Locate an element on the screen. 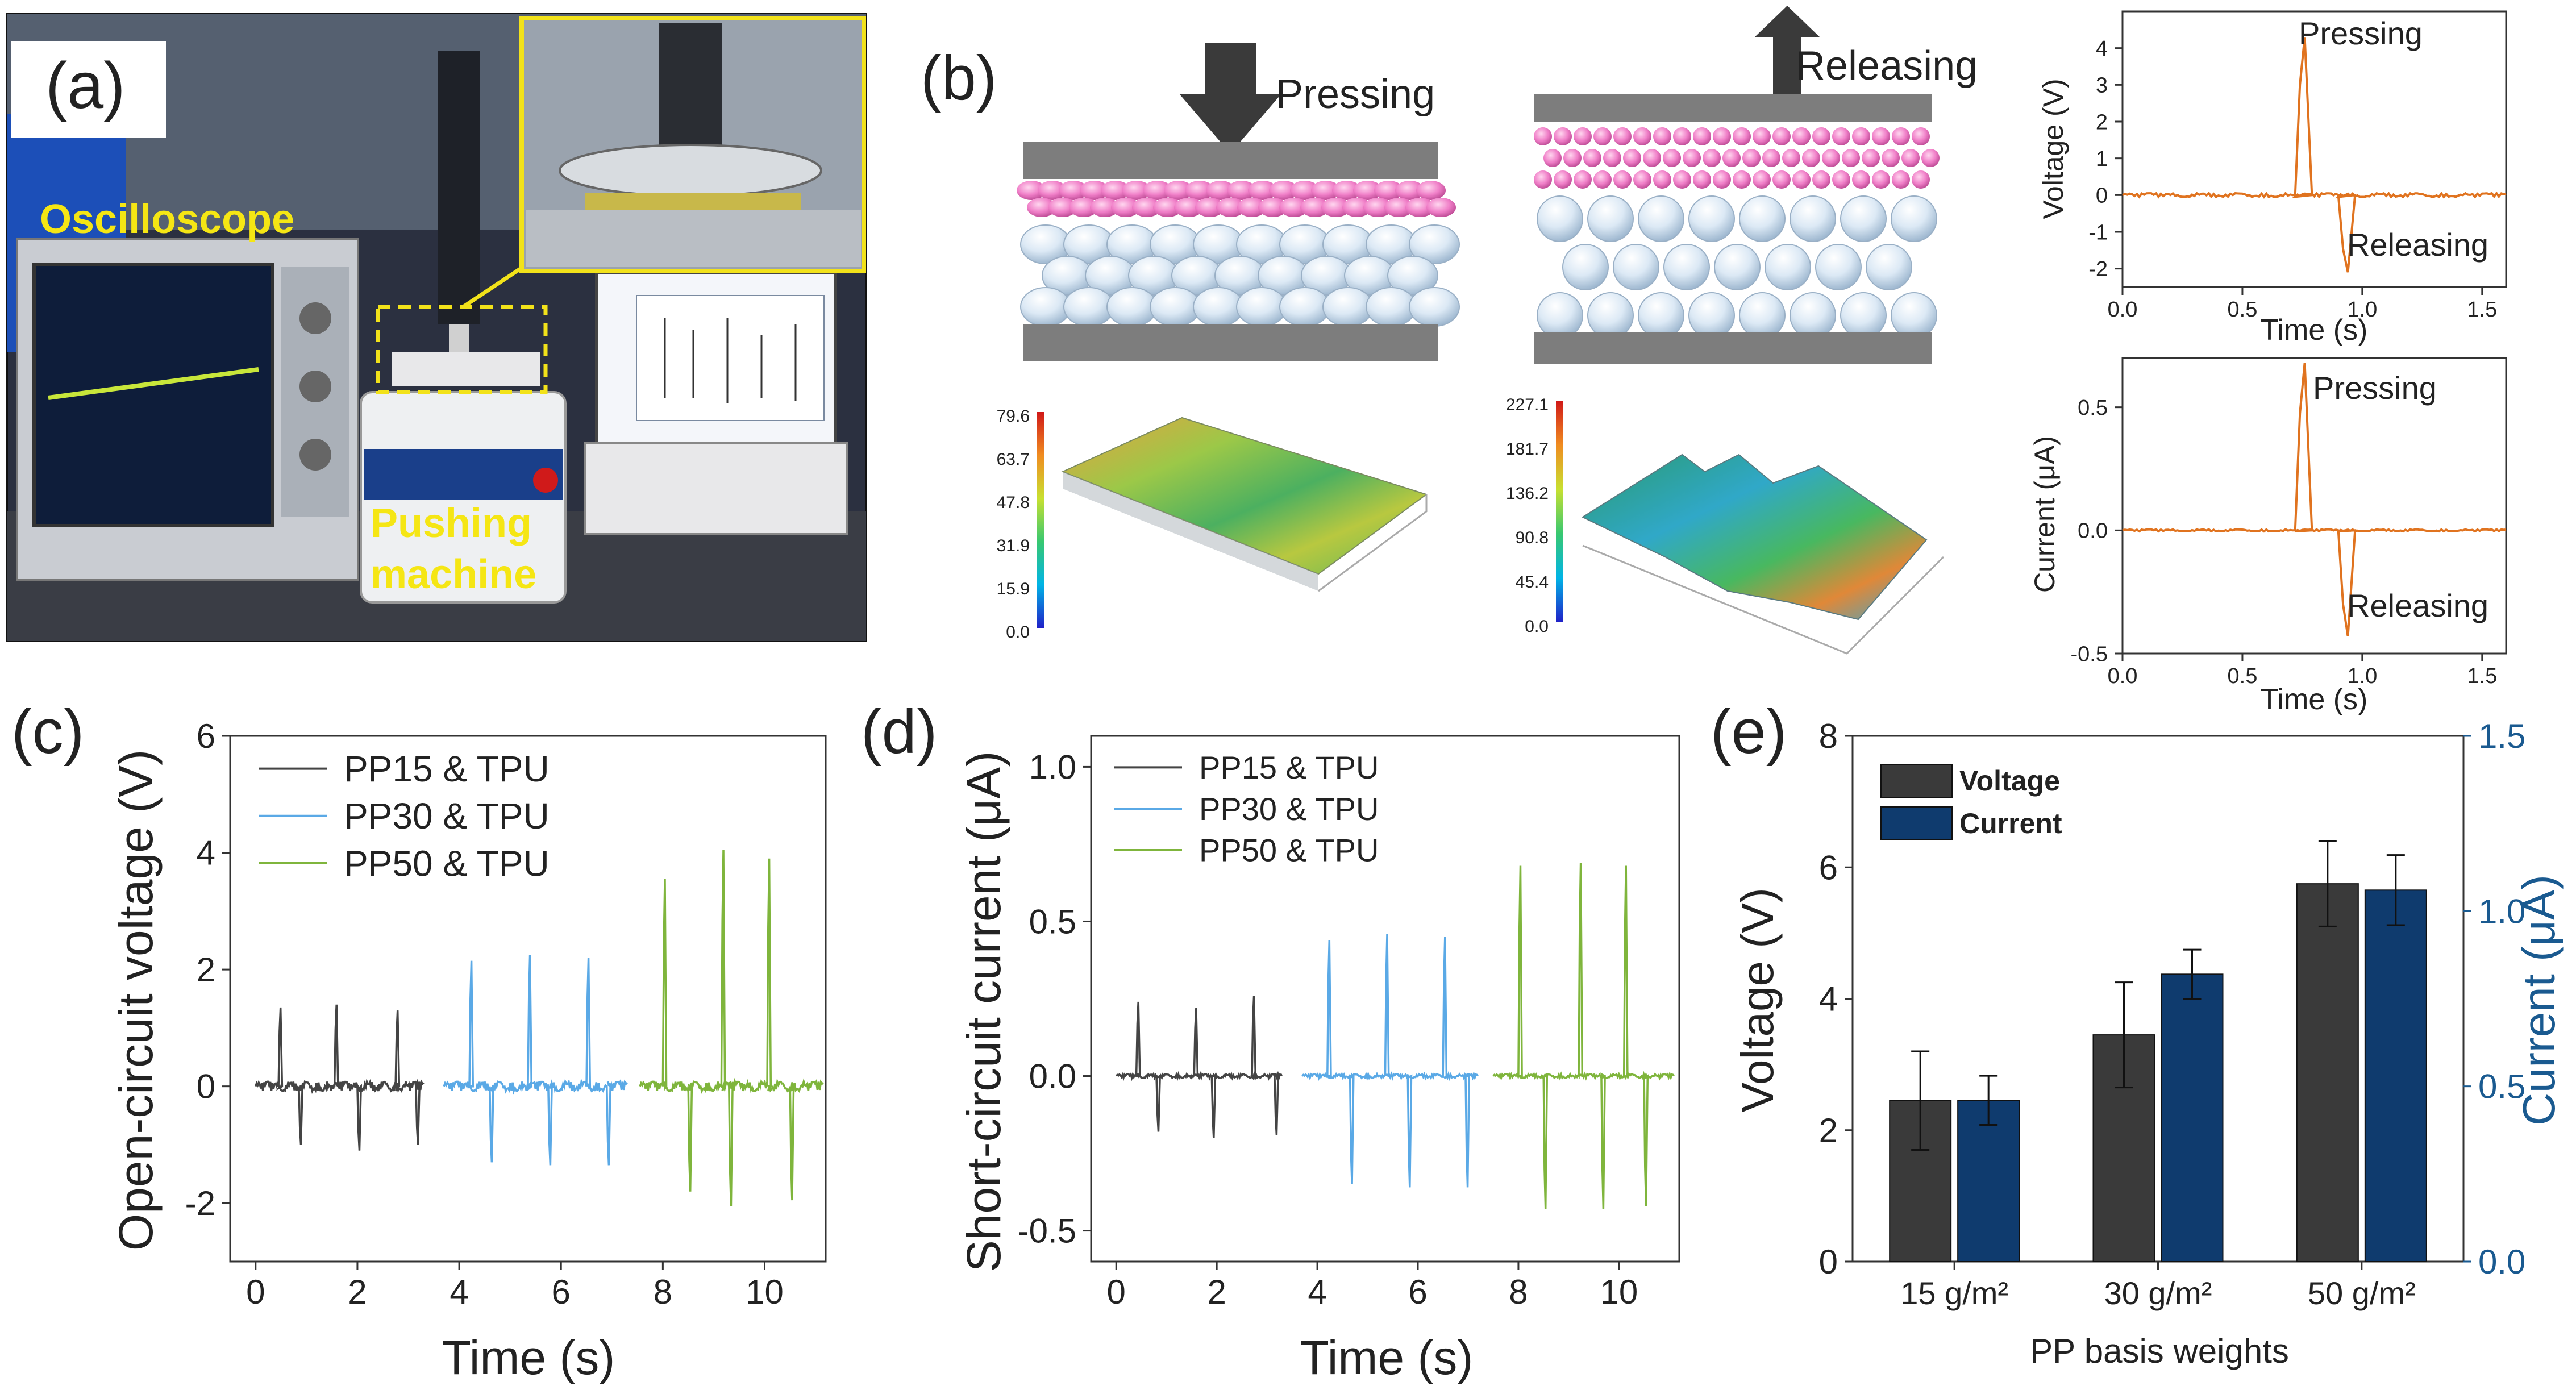 The height and width of the screenshot is (1390, 2576). dashed-highlight-box is located at coordinates (462, 349).